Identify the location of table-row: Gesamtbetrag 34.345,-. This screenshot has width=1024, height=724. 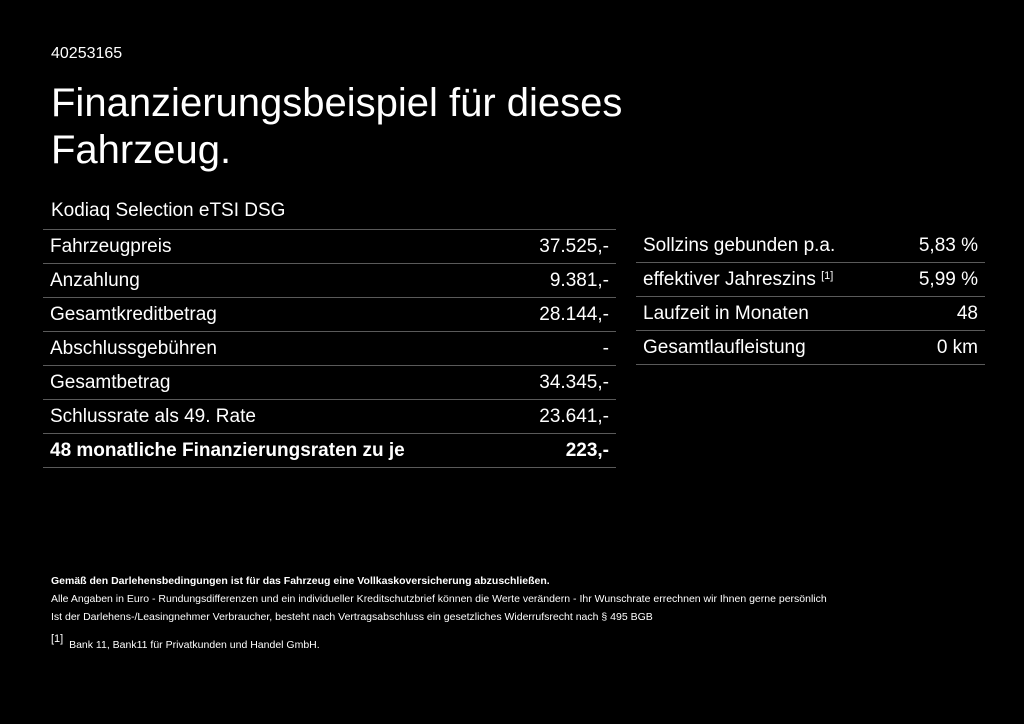
(329, 382).